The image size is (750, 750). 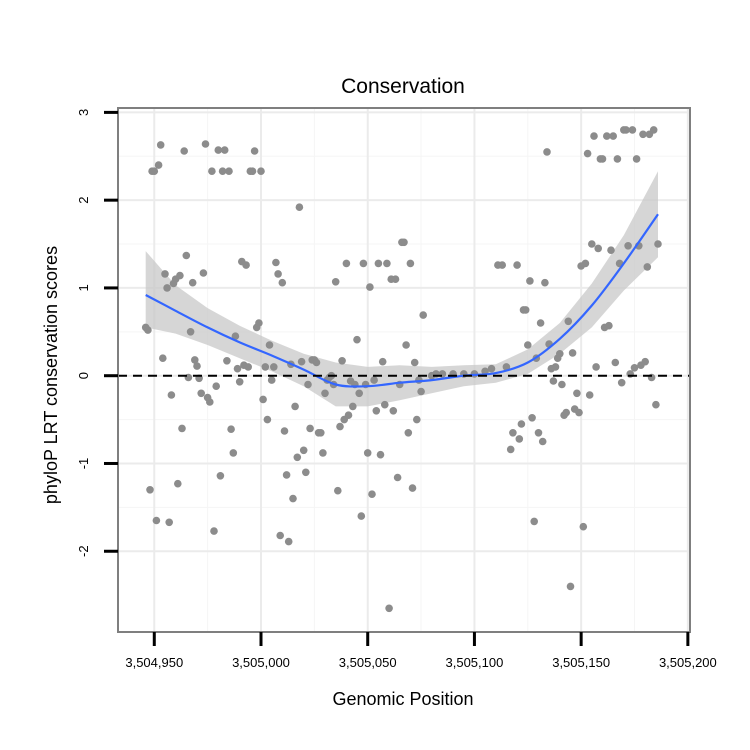 What do you see at coordinates (688, 662) in the screenshot?
I see `x-tick-label: 3,505,200` at bounding box center [688, 662].